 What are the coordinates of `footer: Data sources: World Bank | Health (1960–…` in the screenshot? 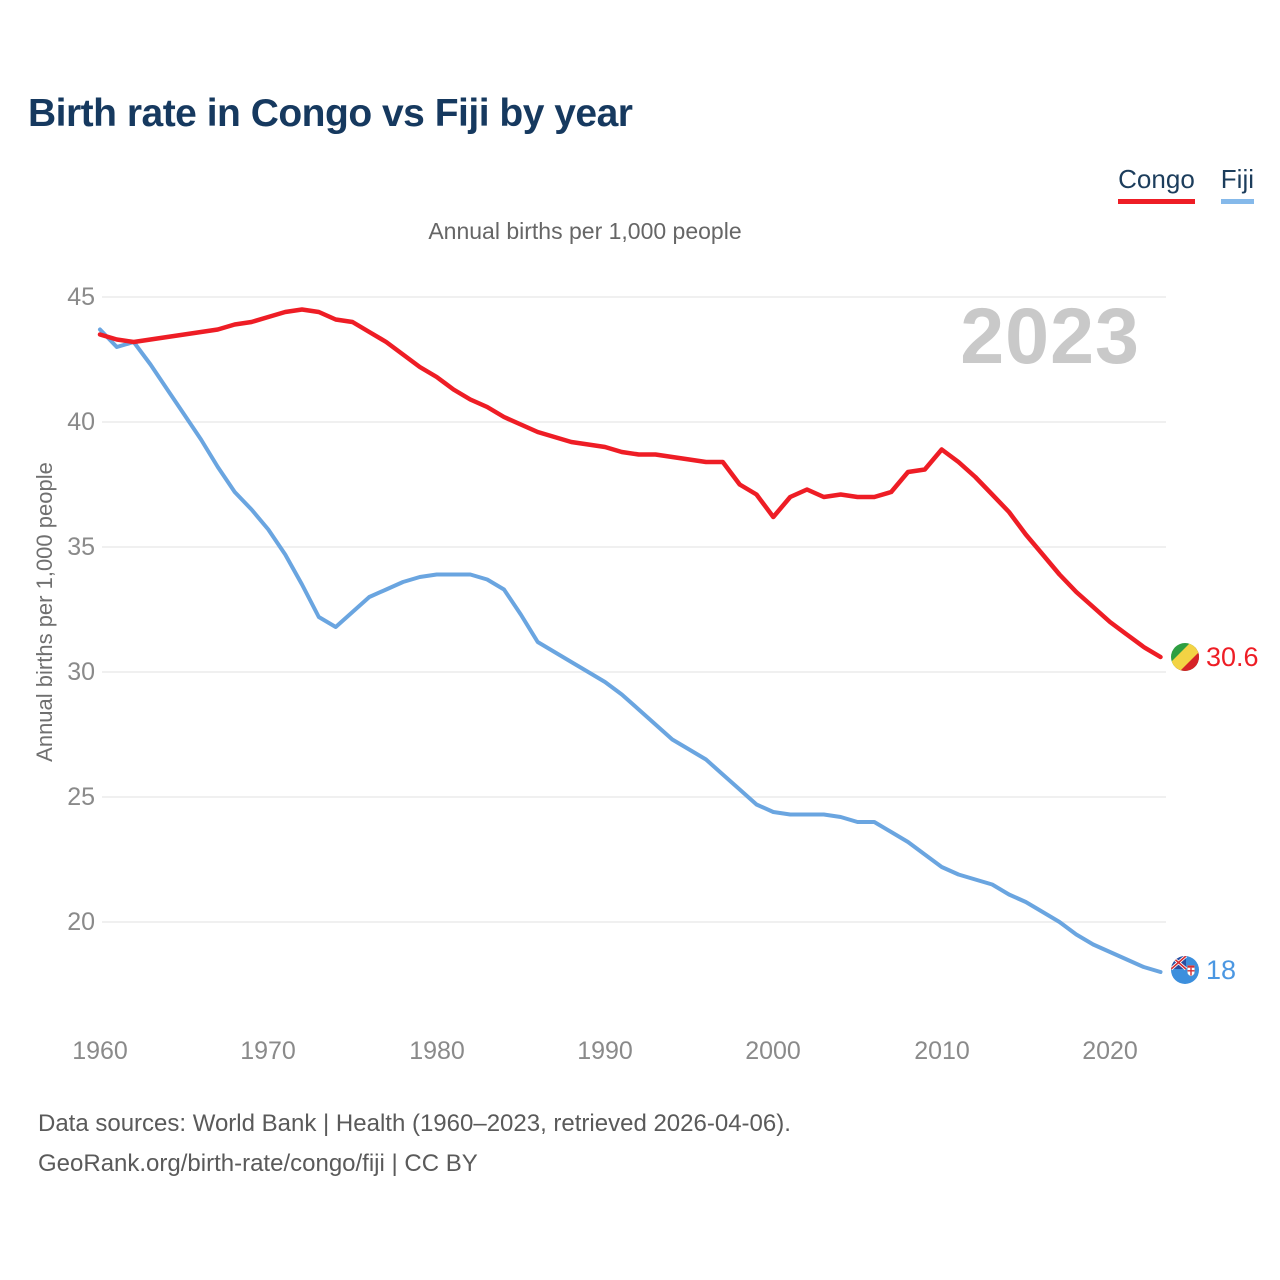 It's located at (414, 1144).